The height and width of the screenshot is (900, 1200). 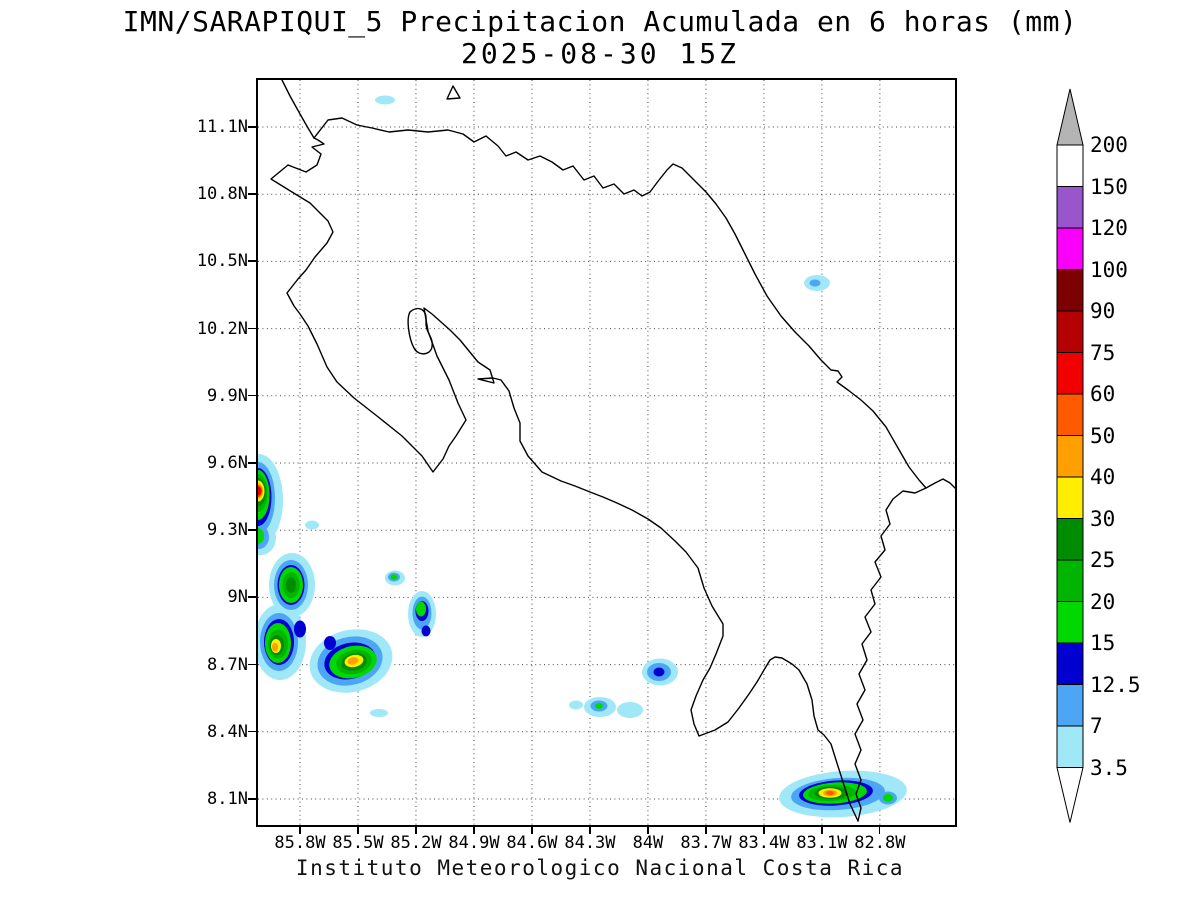 What do you see at coordinates (227, 731) in the screenshot?
I see `lat-tick-label: 8.4N` at bounding box center [227, 731].